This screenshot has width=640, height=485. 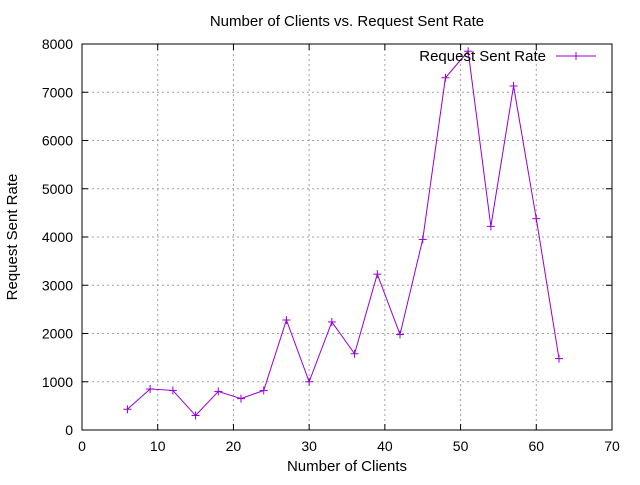 I want to click on y-tick-label: 4000, so click(x=57, y=237).